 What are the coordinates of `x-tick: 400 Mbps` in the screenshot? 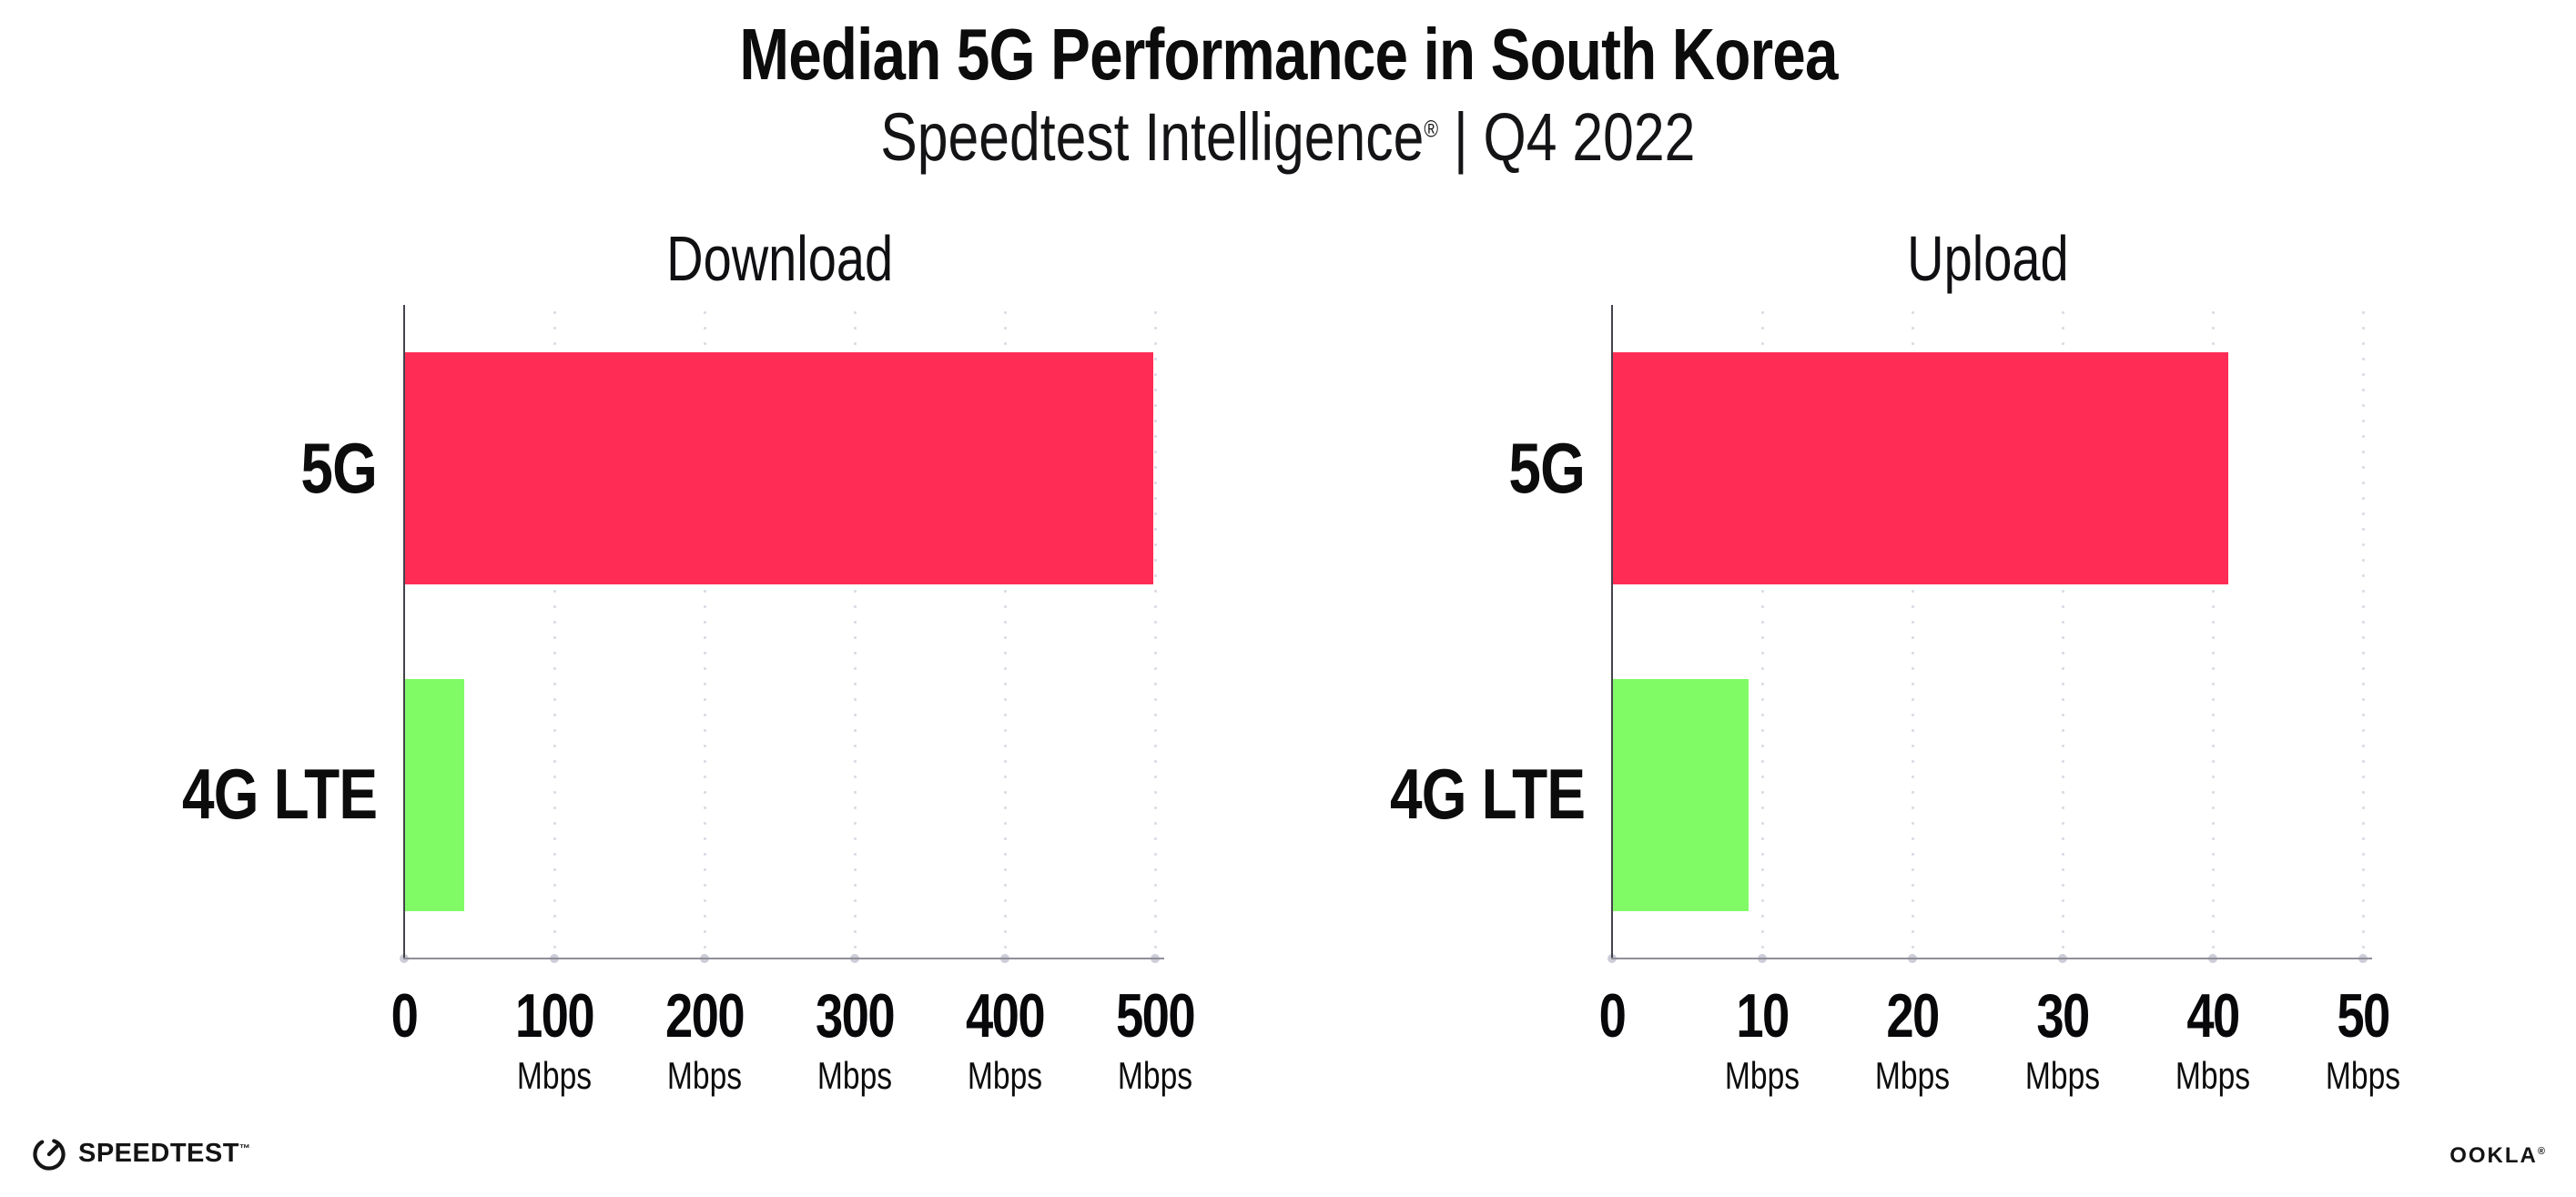 It's located at (1006, 1040).